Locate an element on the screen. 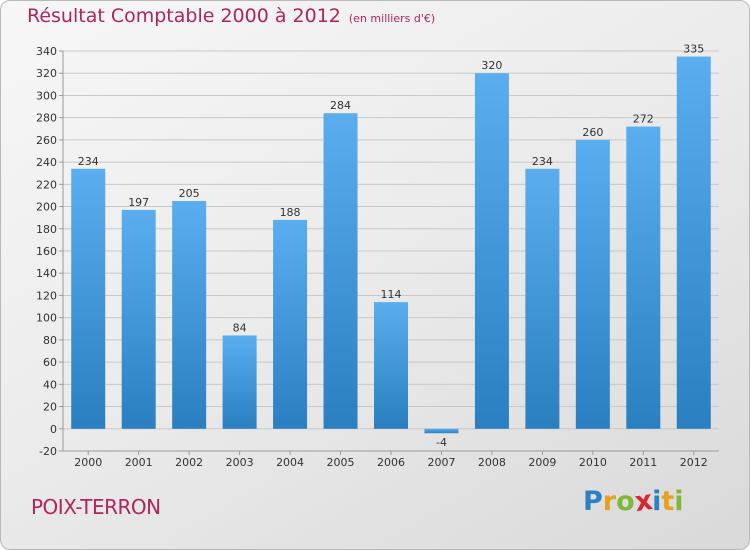  y-tick-label: 280 is located at coordinates (46, 118).